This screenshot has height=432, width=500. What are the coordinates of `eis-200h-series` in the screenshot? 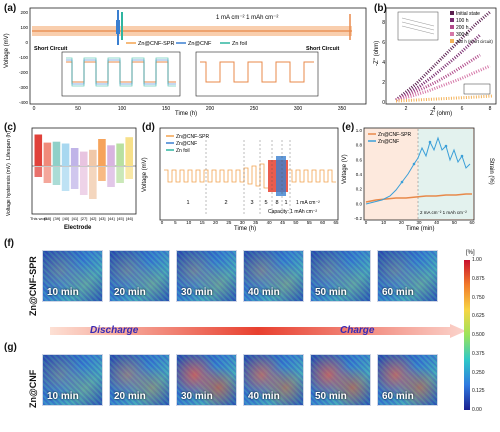 It's located at (438, 77).